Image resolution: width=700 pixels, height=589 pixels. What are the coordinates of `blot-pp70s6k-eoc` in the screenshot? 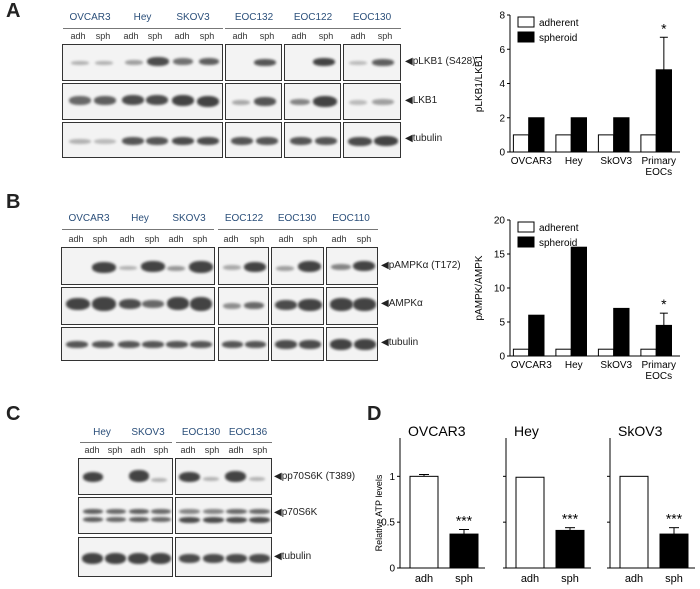 It's located at (223, 476).